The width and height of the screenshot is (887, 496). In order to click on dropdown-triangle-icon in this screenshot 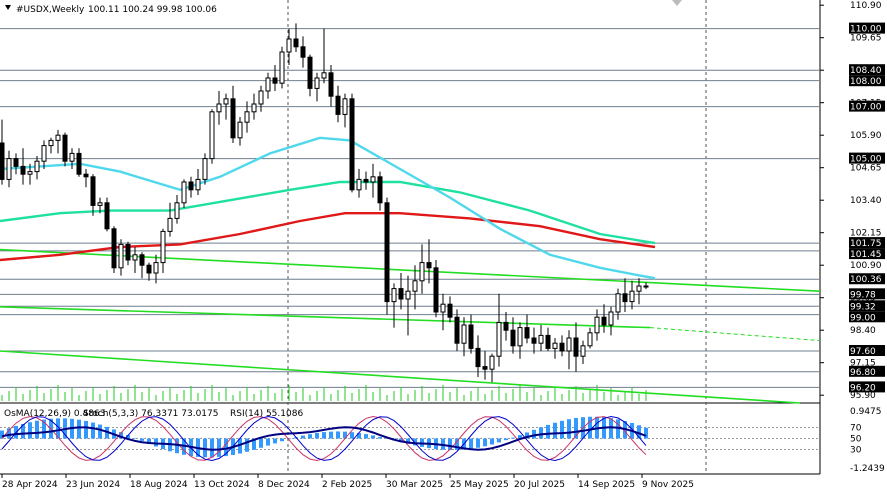, I will do `click(8, 7)`.